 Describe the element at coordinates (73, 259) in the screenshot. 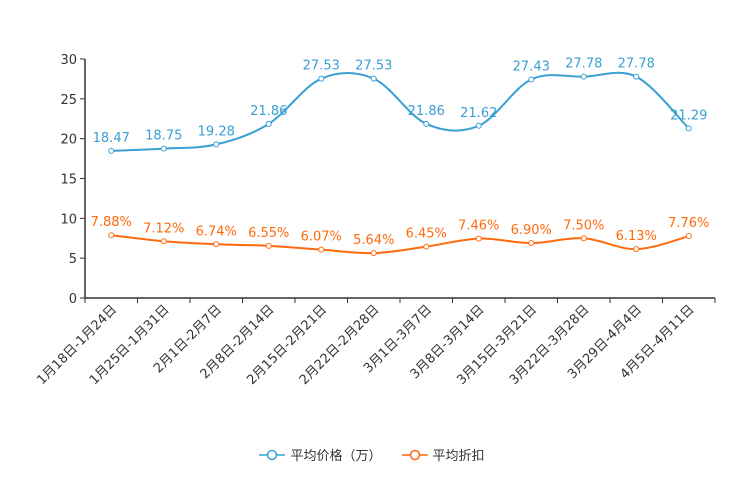

I see `y-tick-label: 5` at that location.